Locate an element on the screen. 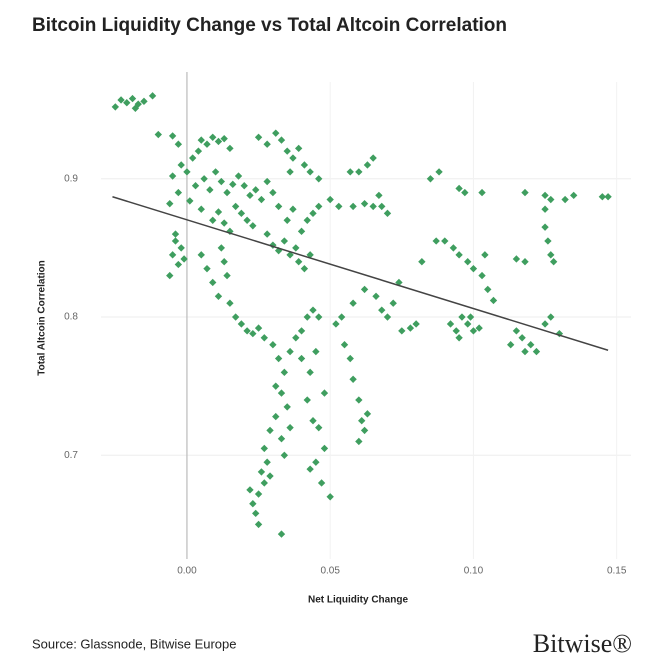 The width and height of the screenshot is (671, 671). y-axis-label: Total Altcoin Correlation is located at coordinates (42, 318).